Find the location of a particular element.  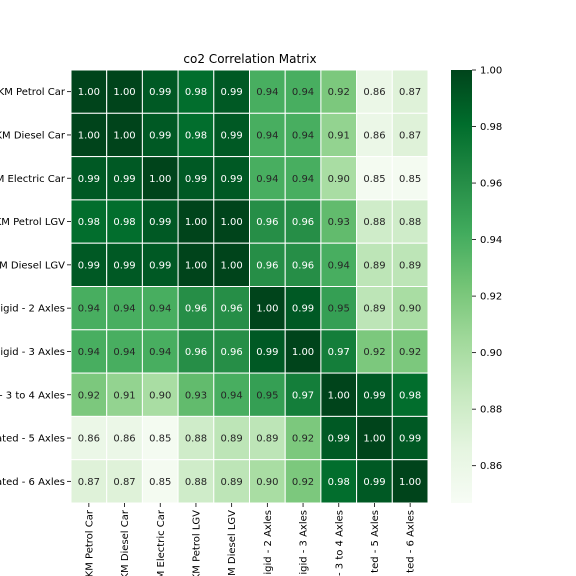

x-tick-label: KM Petrol LGV is located at coordinates (196, 543).